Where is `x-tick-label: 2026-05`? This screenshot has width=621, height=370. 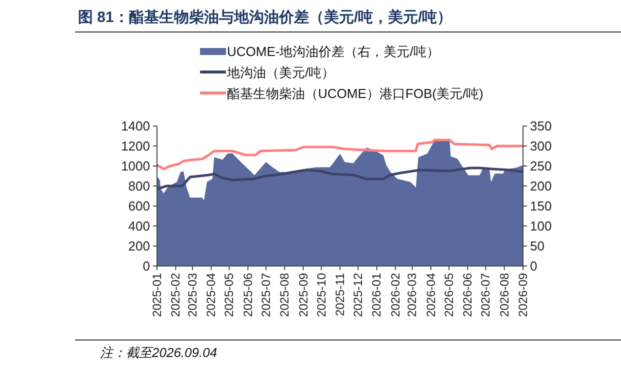
x-tick-label: 2026-05 is located at coordinates (449, 295).